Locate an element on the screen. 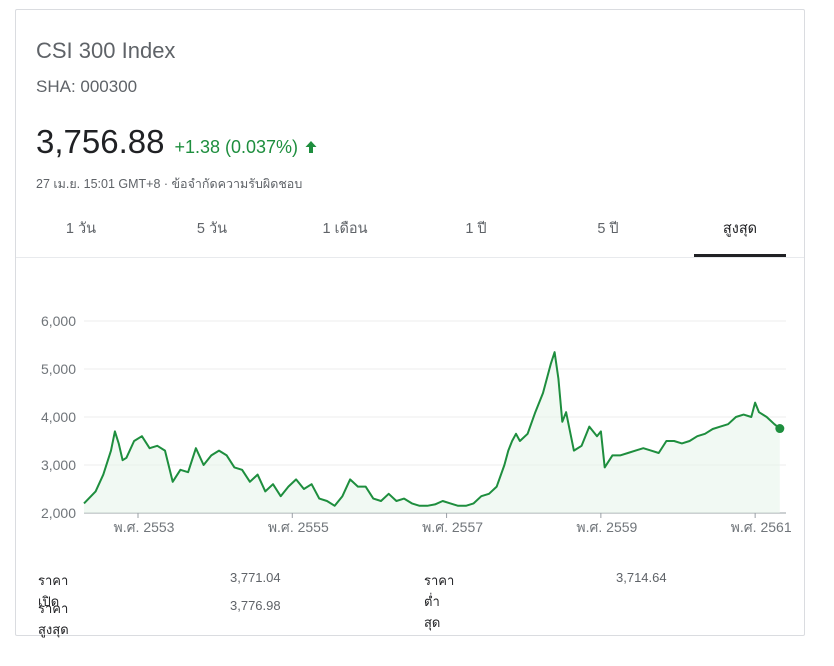 The image size is (834, 666). index-title: CSI 300 Index is located at coordinates (106, 50).